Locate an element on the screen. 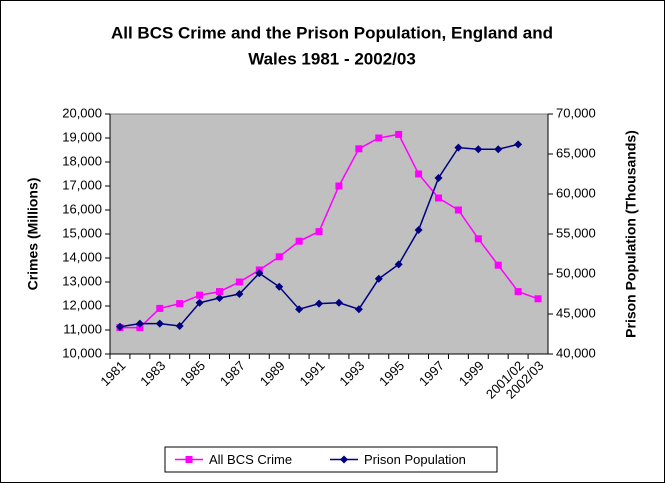  y2-tick-label: 65,000 is located at coordinates (576, 152).